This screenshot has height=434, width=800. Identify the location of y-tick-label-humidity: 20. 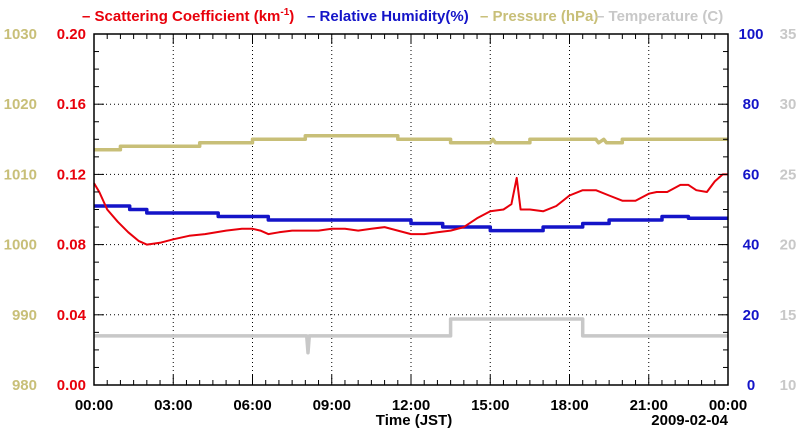
(751, 315).